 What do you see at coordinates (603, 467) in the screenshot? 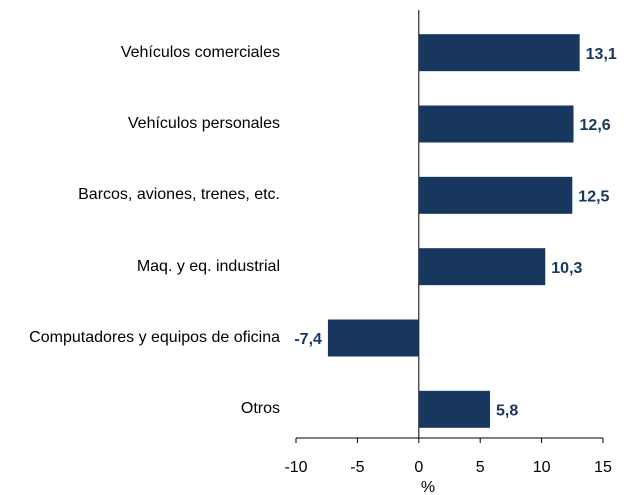
I see `x-tick-label: 15` at bounding box center [603, 467].